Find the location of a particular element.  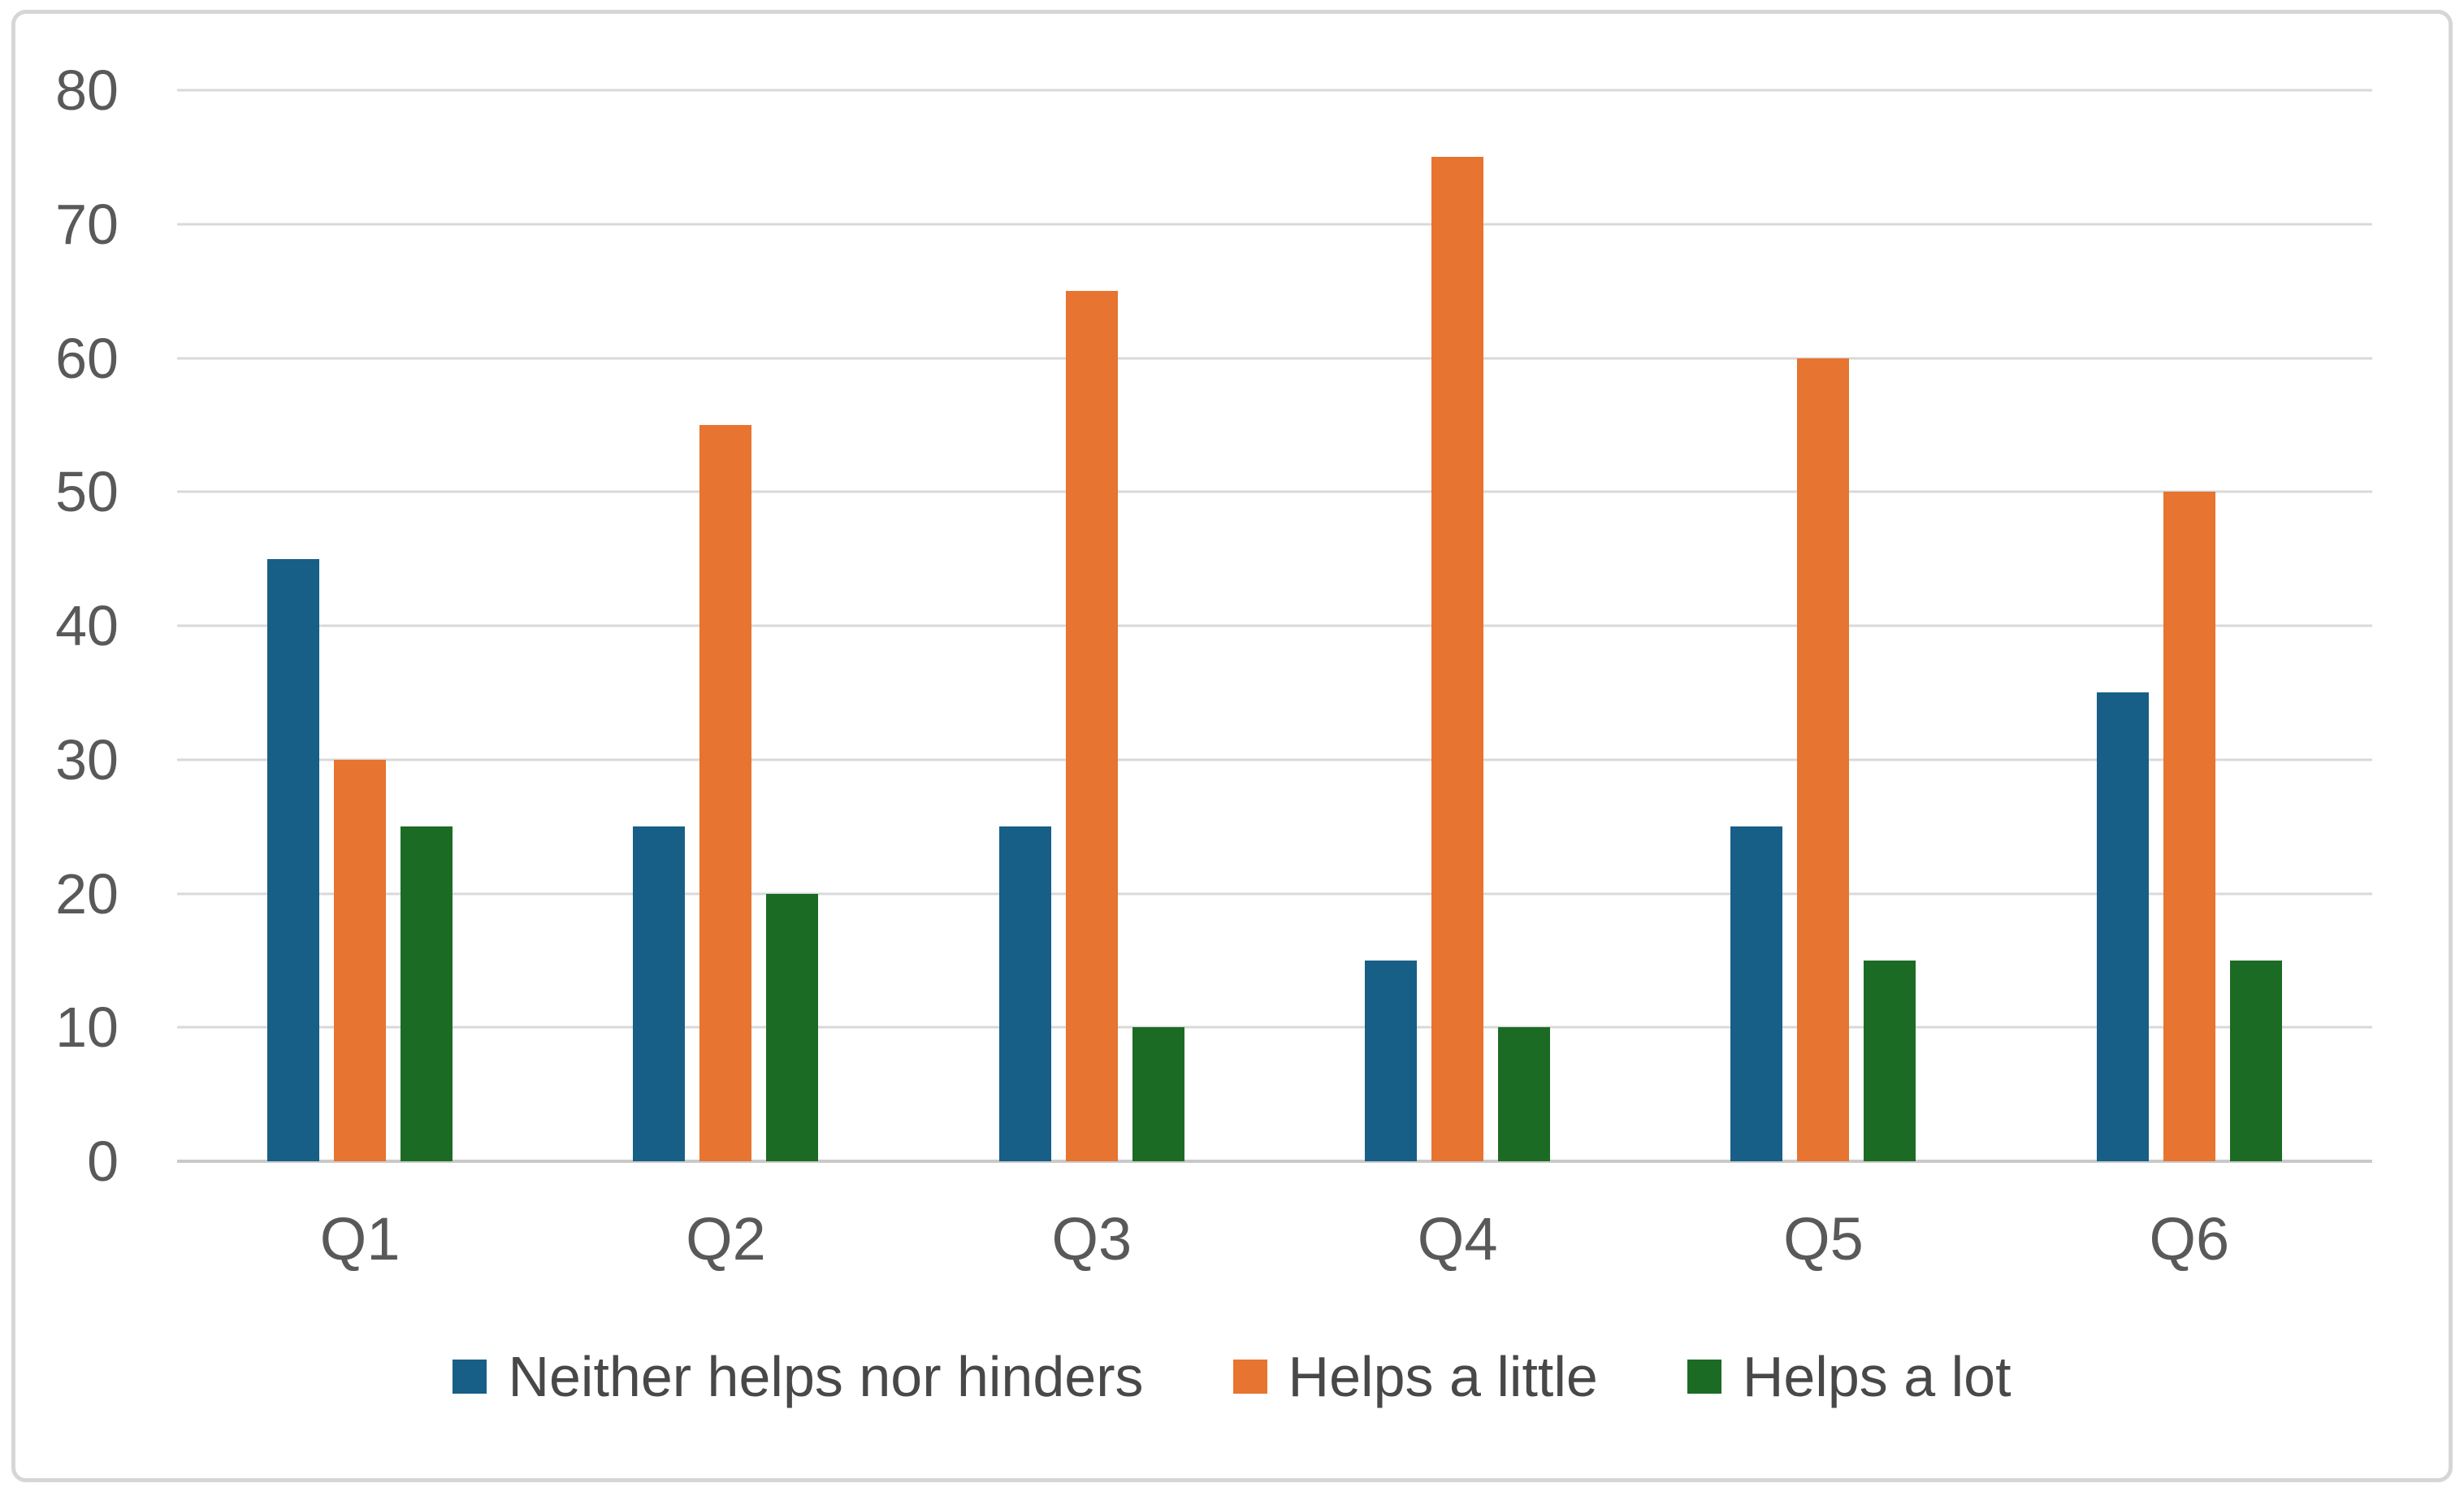

bar-group-q4 is located at coordinates (1457, 625).